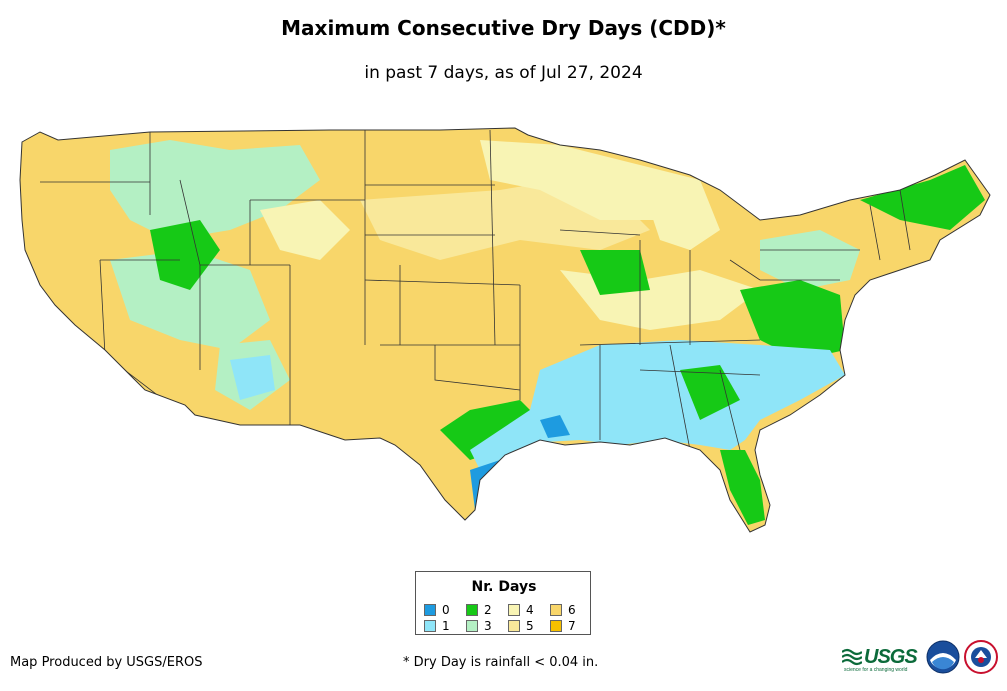  I want to click on legend-label: 7, so click(572, 626).